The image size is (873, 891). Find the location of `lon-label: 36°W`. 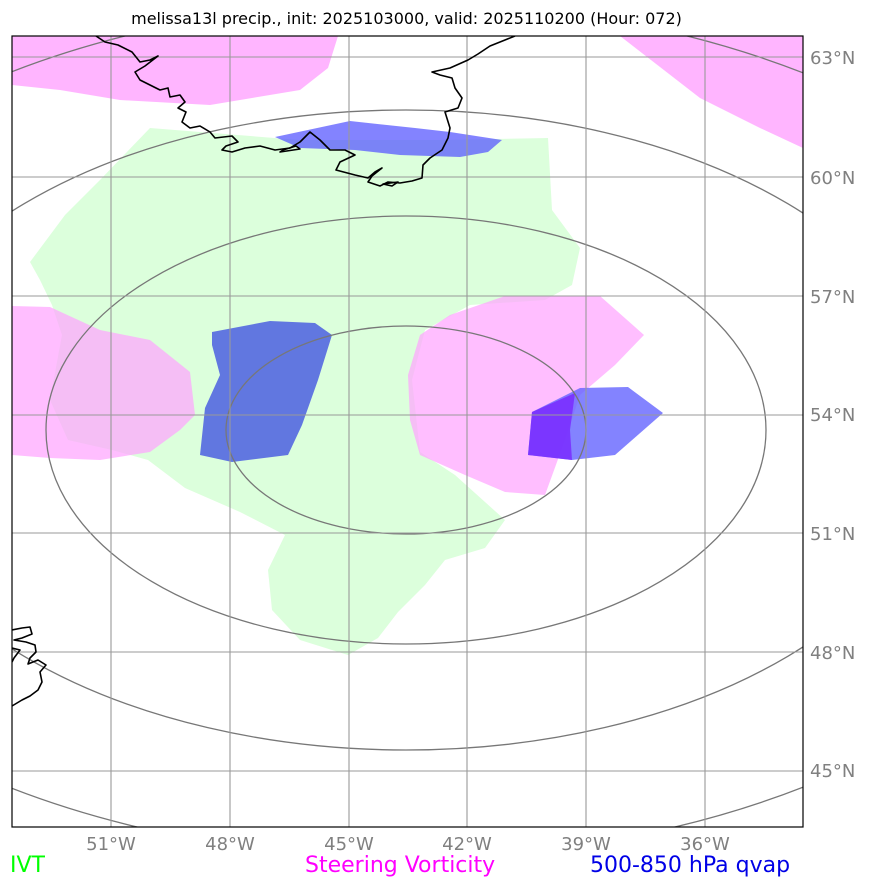

lon-label: 36°W is located at coordinates (705, 844).